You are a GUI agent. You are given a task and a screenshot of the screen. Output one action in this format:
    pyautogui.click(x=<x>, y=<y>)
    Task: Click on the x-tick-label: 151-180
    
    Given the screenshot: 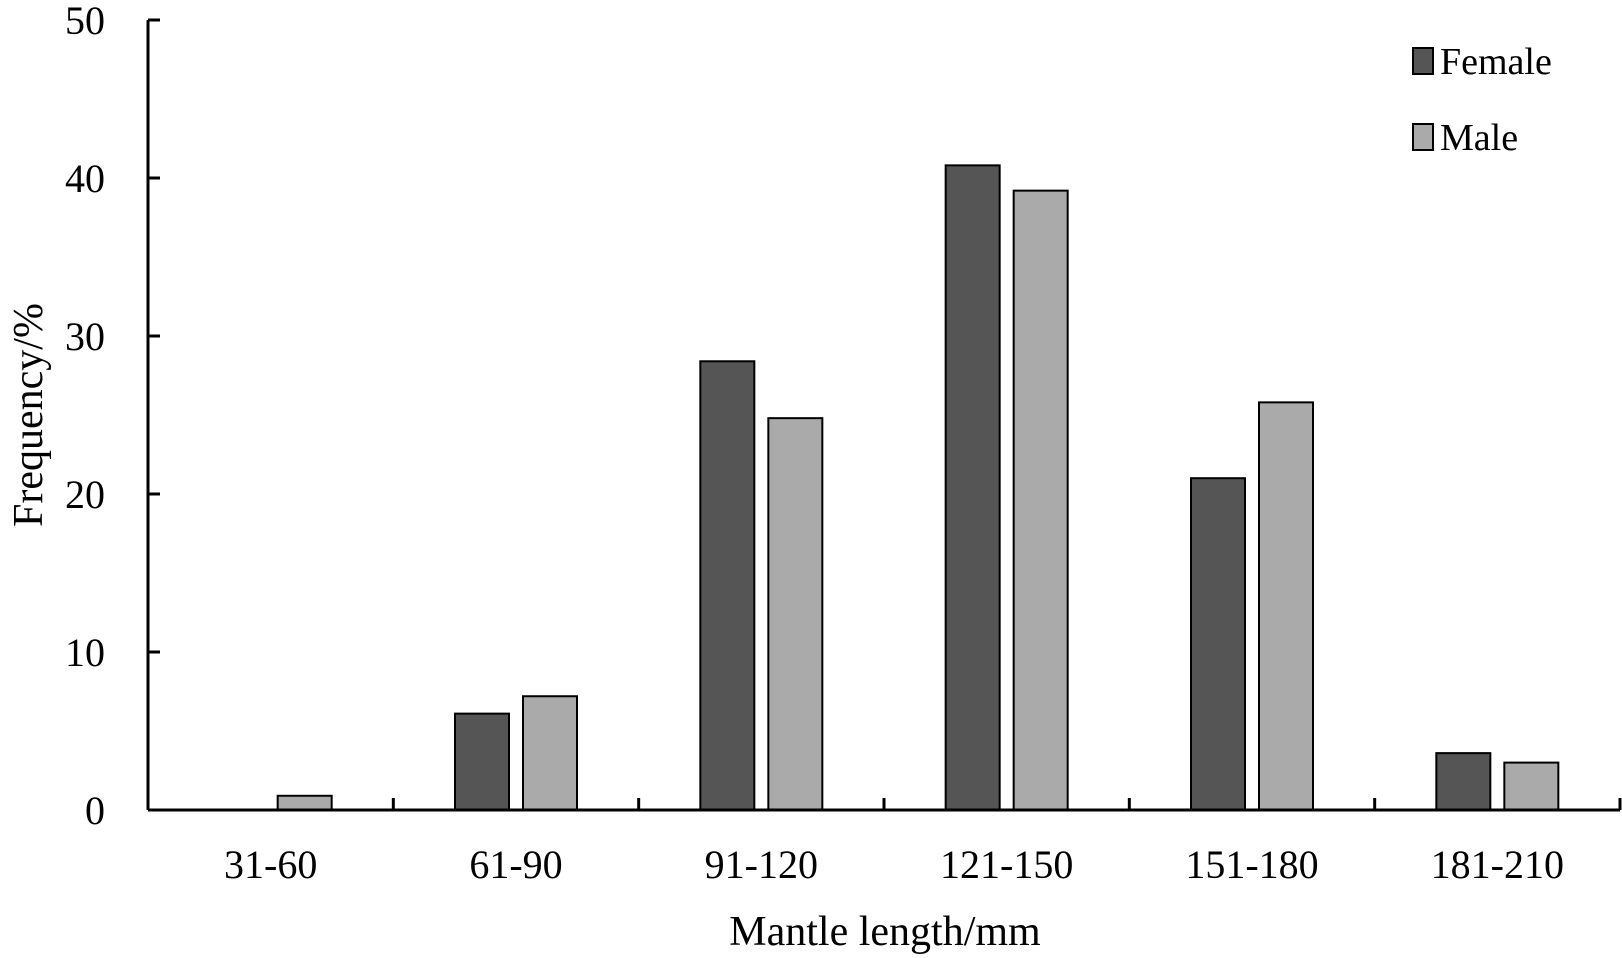 What is the action you would take?
    pyautogui.click(x=1251, y=864)
    